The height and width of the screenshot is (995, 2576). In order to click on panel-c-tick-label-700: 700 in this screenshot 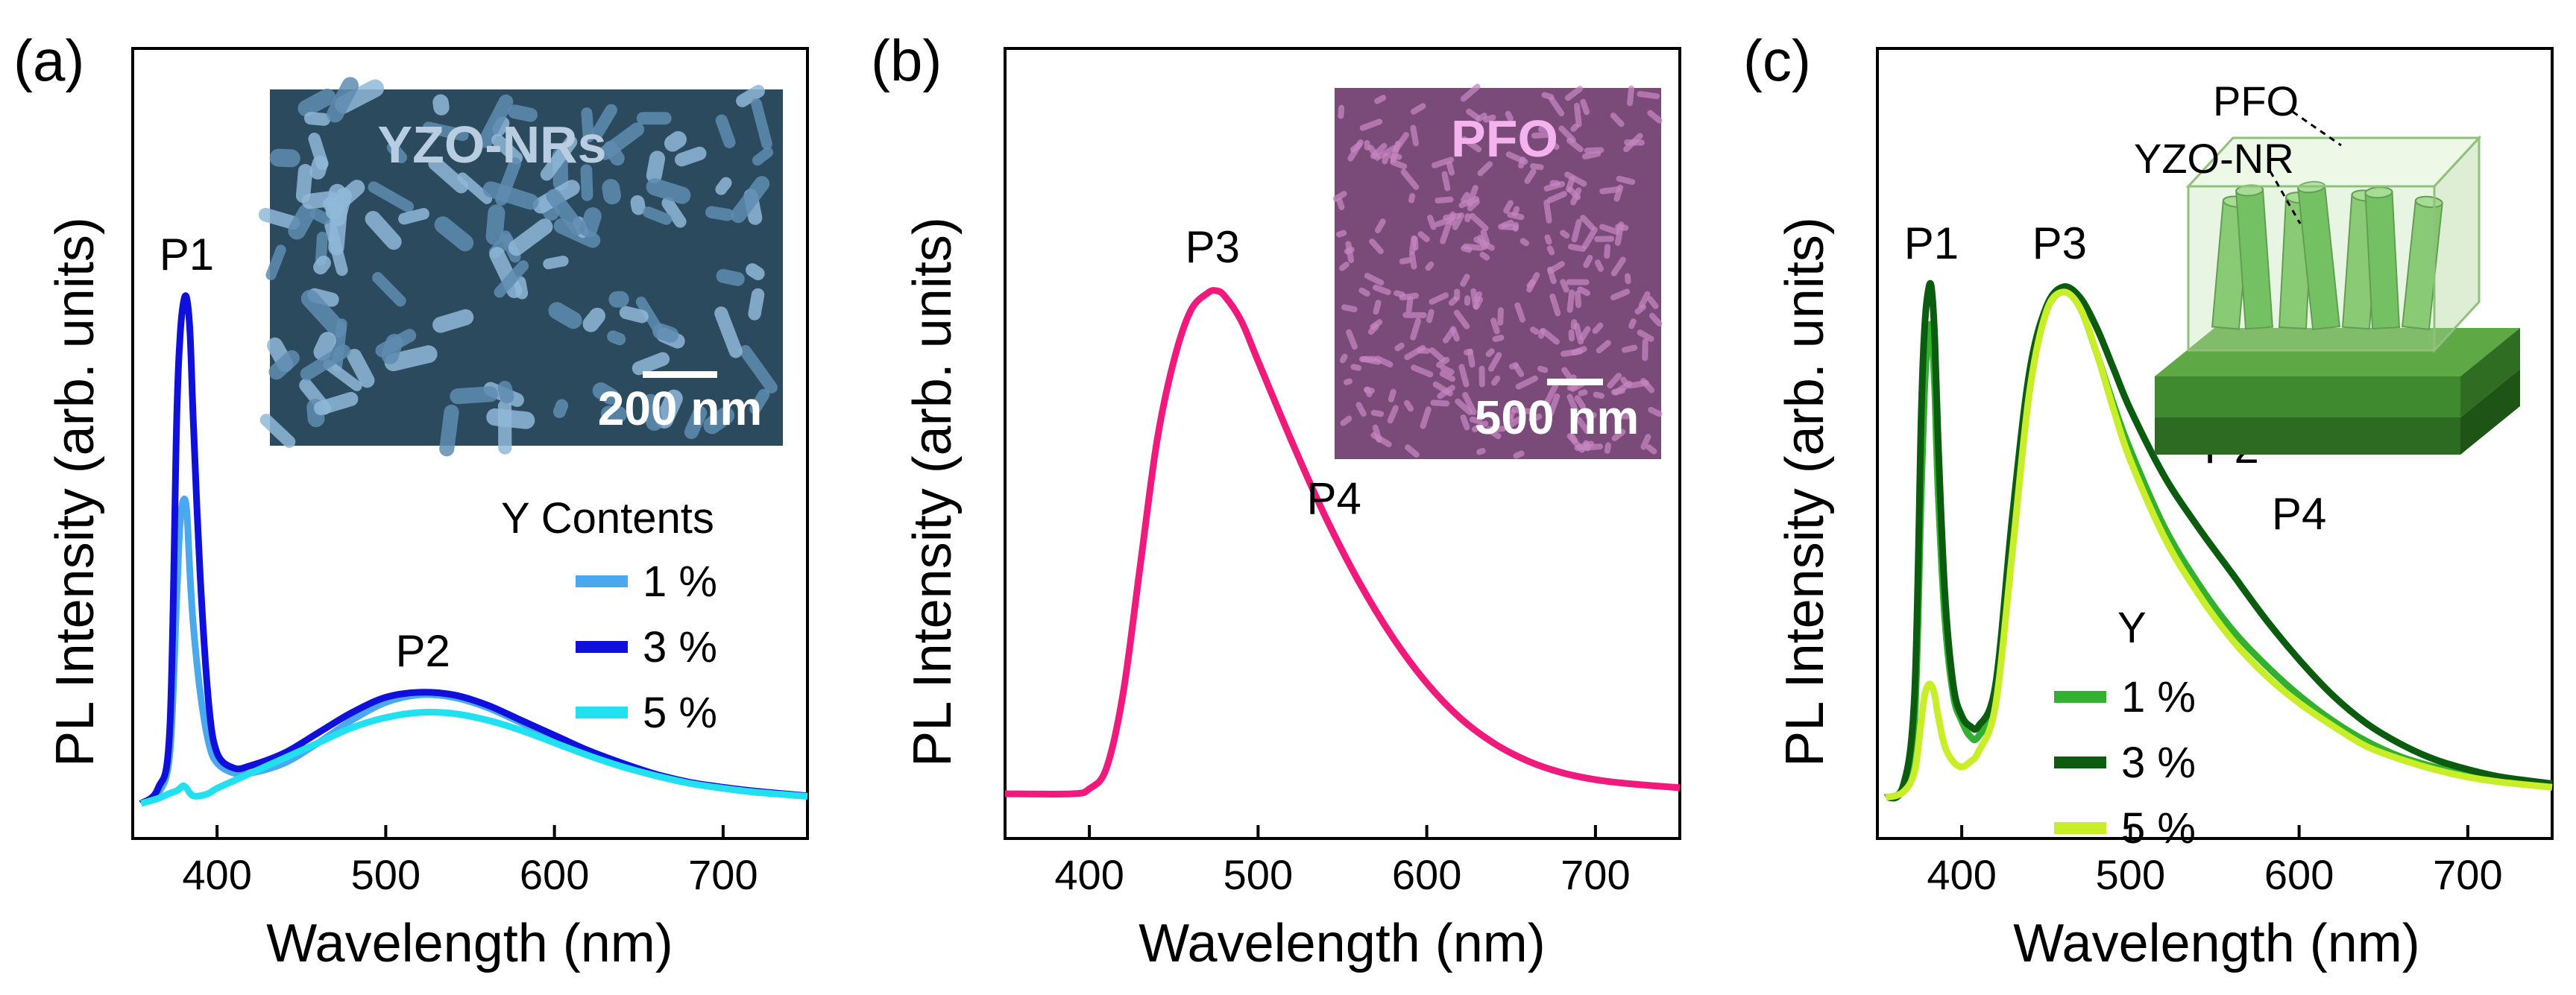, I will do `click(2467, 874)`.